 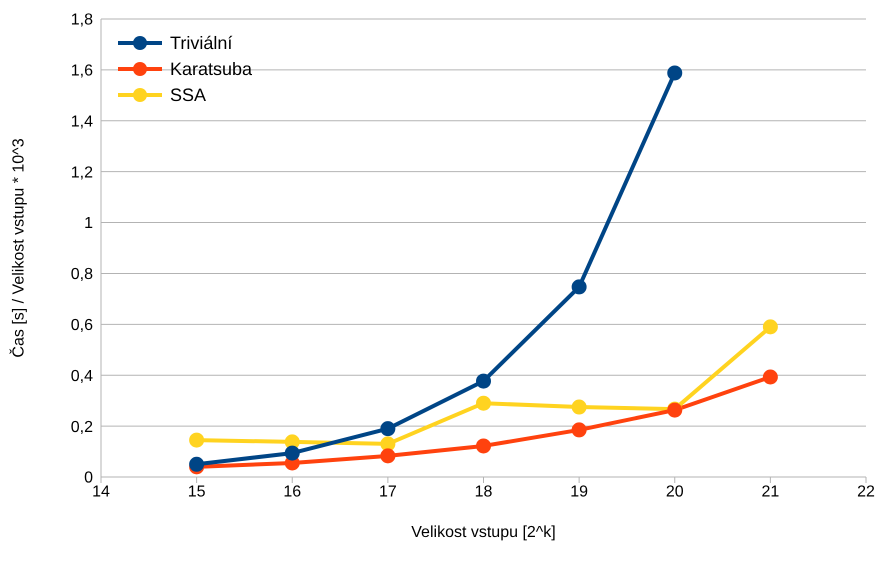 I want to click on y-tick-label: 1, so click(x=89, y=223).